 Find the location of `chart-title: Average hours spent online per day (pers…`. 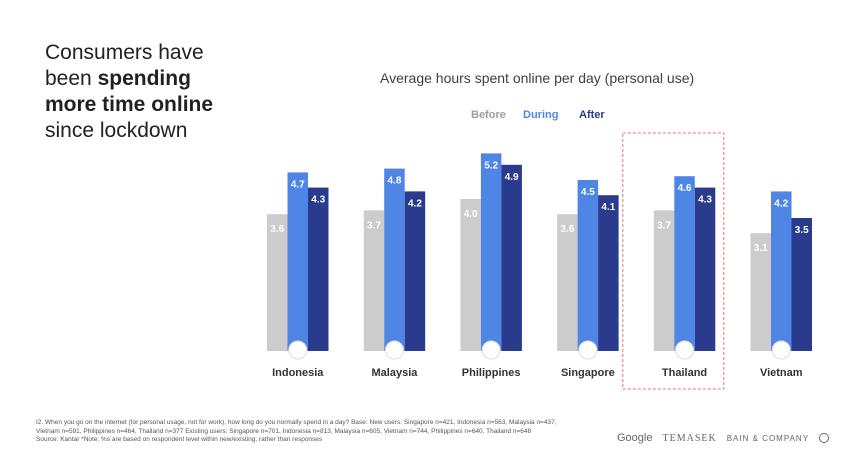

chart-title: Average hours spent online per day (pers… is located at coordinates (537, 78).